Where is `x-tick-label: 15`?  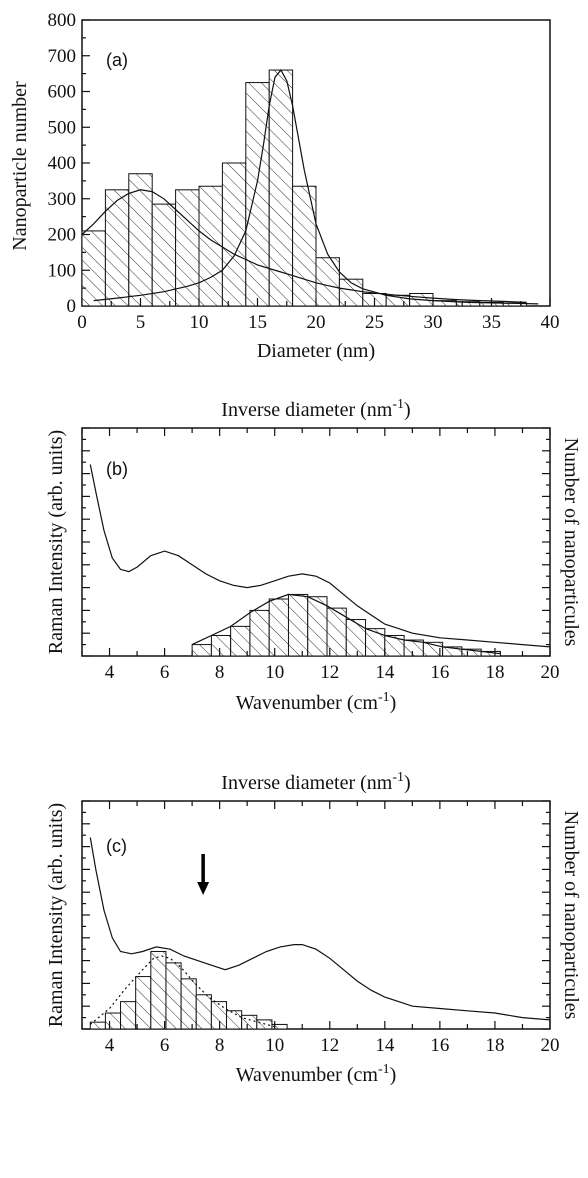 x-tick-label: 15 is located at coordinates (257, 322).